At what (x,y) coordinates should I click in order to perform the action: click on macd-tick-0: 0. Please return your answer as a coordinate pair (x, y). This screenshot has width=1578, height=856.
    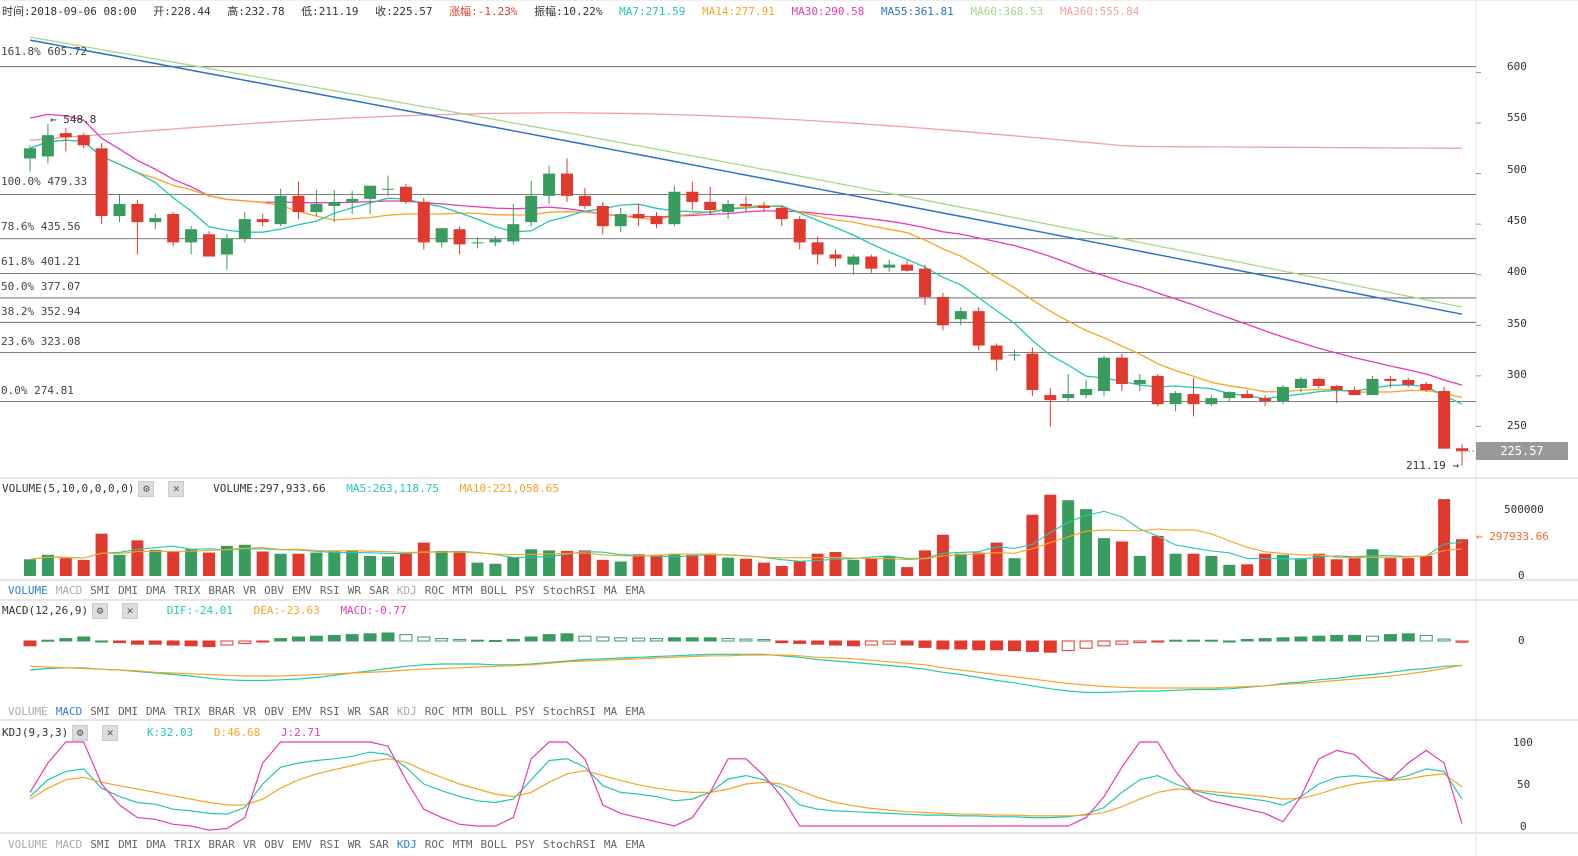
    Looking at the image, I should click on (1521, 640).